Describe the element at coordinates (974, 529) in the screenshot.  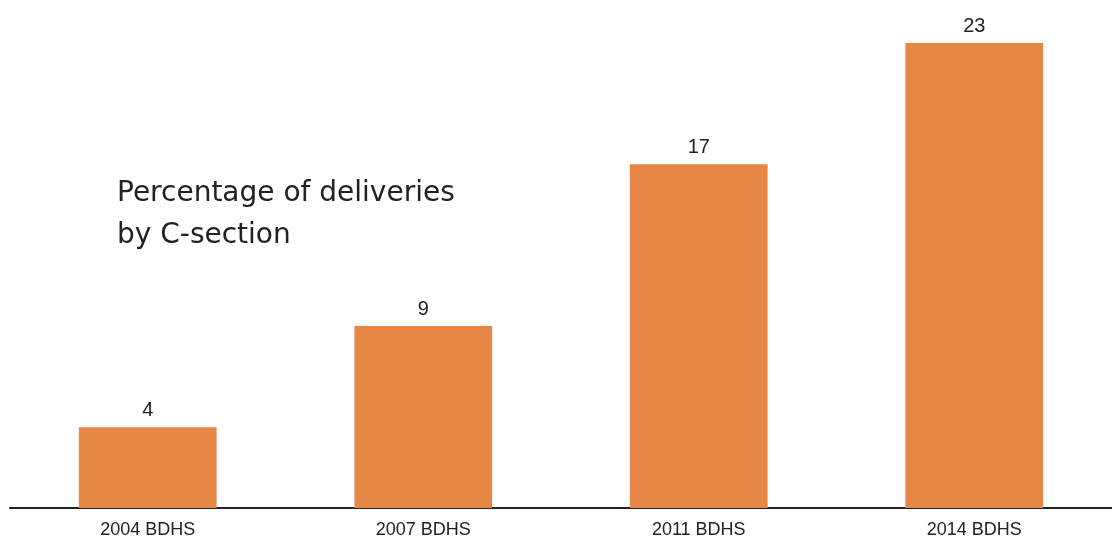
I see `x-tick-label: 2014 BDHS` at that location.